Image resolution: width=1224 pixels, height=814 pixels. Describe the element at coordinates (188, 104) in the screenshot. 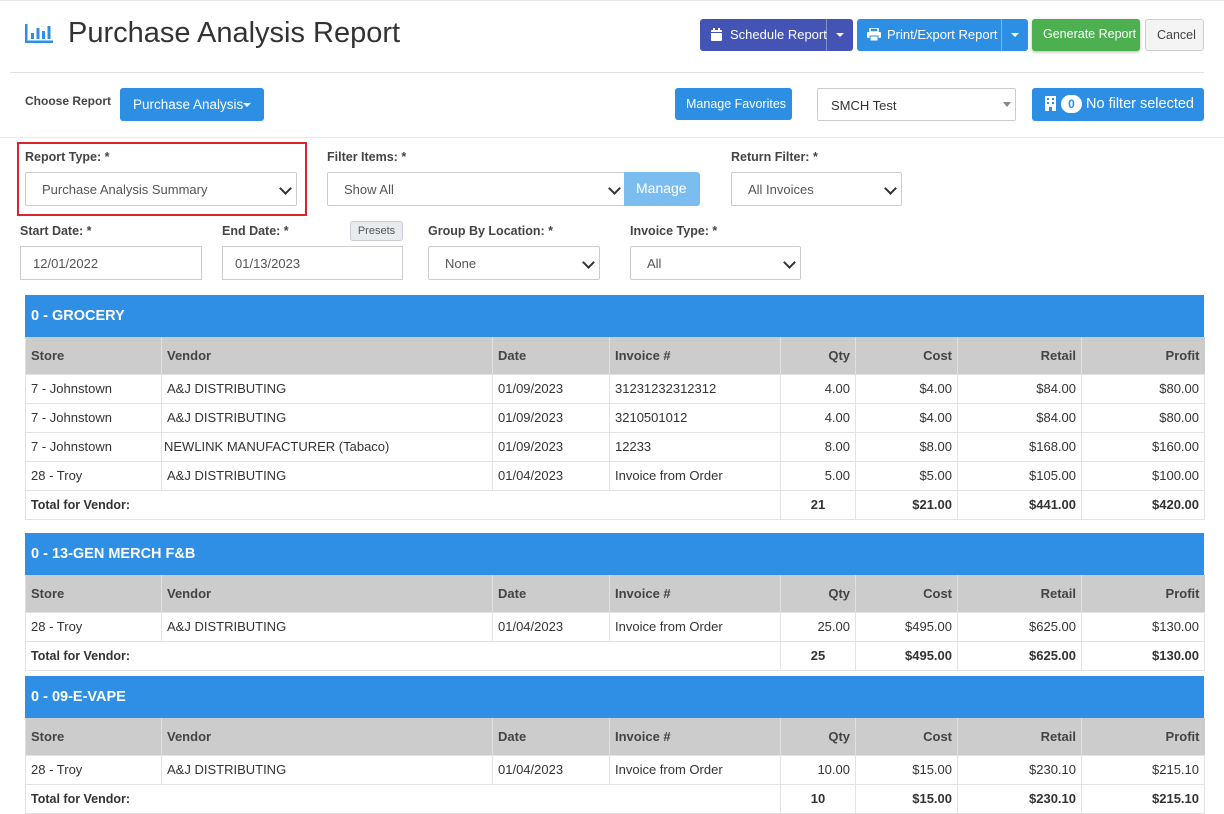

I see `choose-report-value: Purchase Analysis` at that location.